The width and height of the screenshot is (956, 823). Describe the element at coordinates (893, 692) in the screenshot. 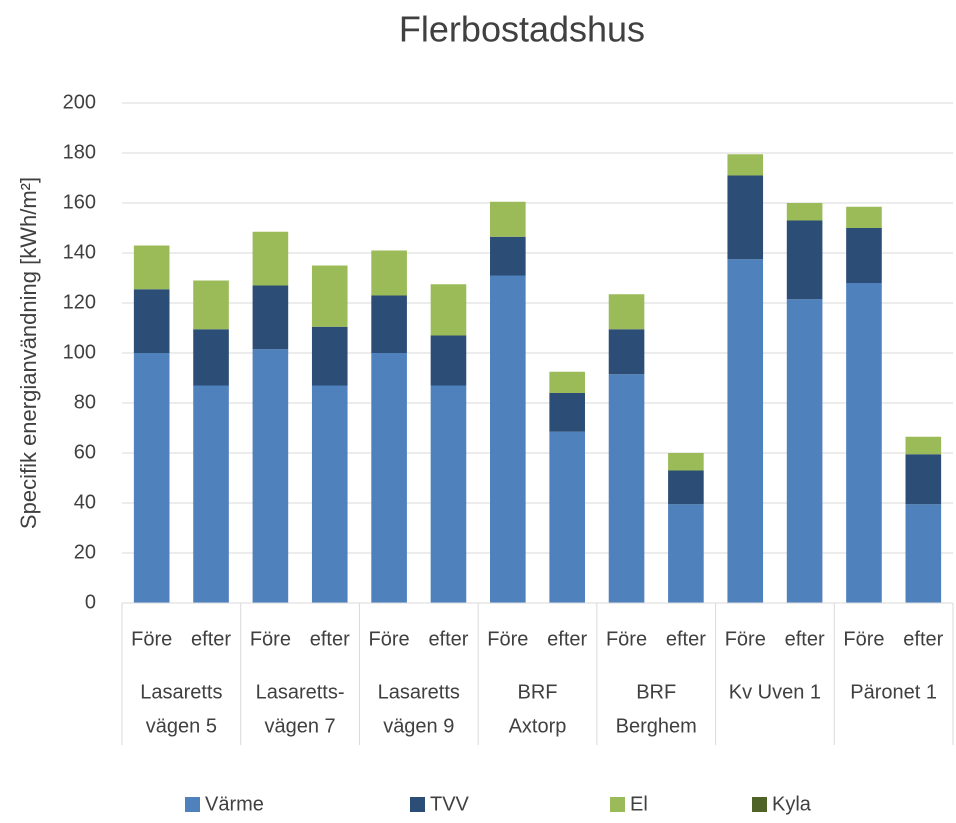

I see `group-label: Päronet 1` at that location.